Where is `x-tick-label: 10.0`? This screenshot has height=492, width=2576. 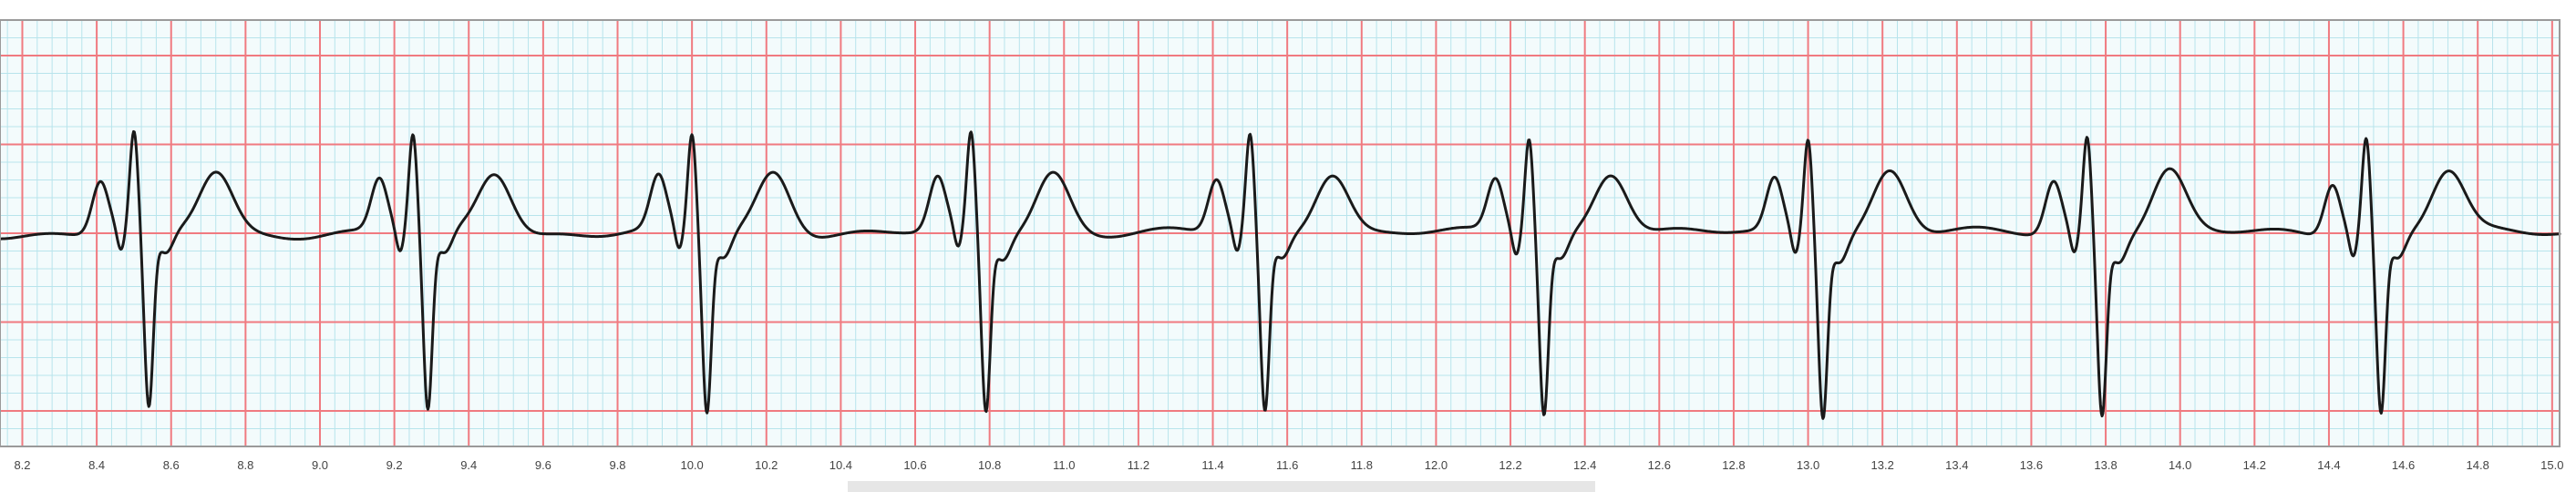 x-tick-label: 10.0 is located at coordinates (691, 465).